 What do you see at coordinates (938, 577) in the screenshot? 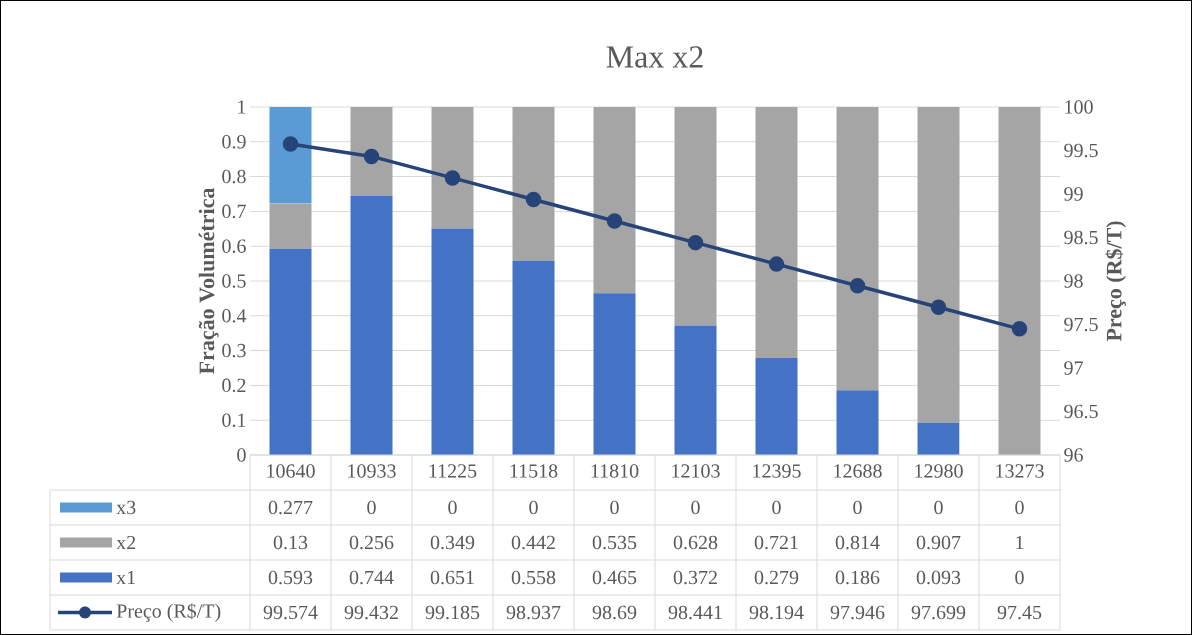
I see `data-label: 0.093` at bounding box center [938, 577].